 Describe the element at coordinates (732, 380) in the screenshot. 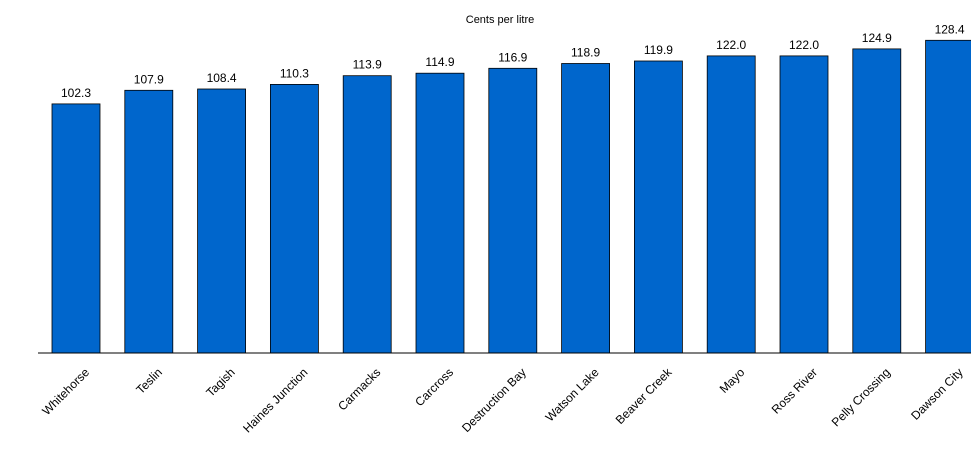

I see `category-label-9: Mayo` at that location.